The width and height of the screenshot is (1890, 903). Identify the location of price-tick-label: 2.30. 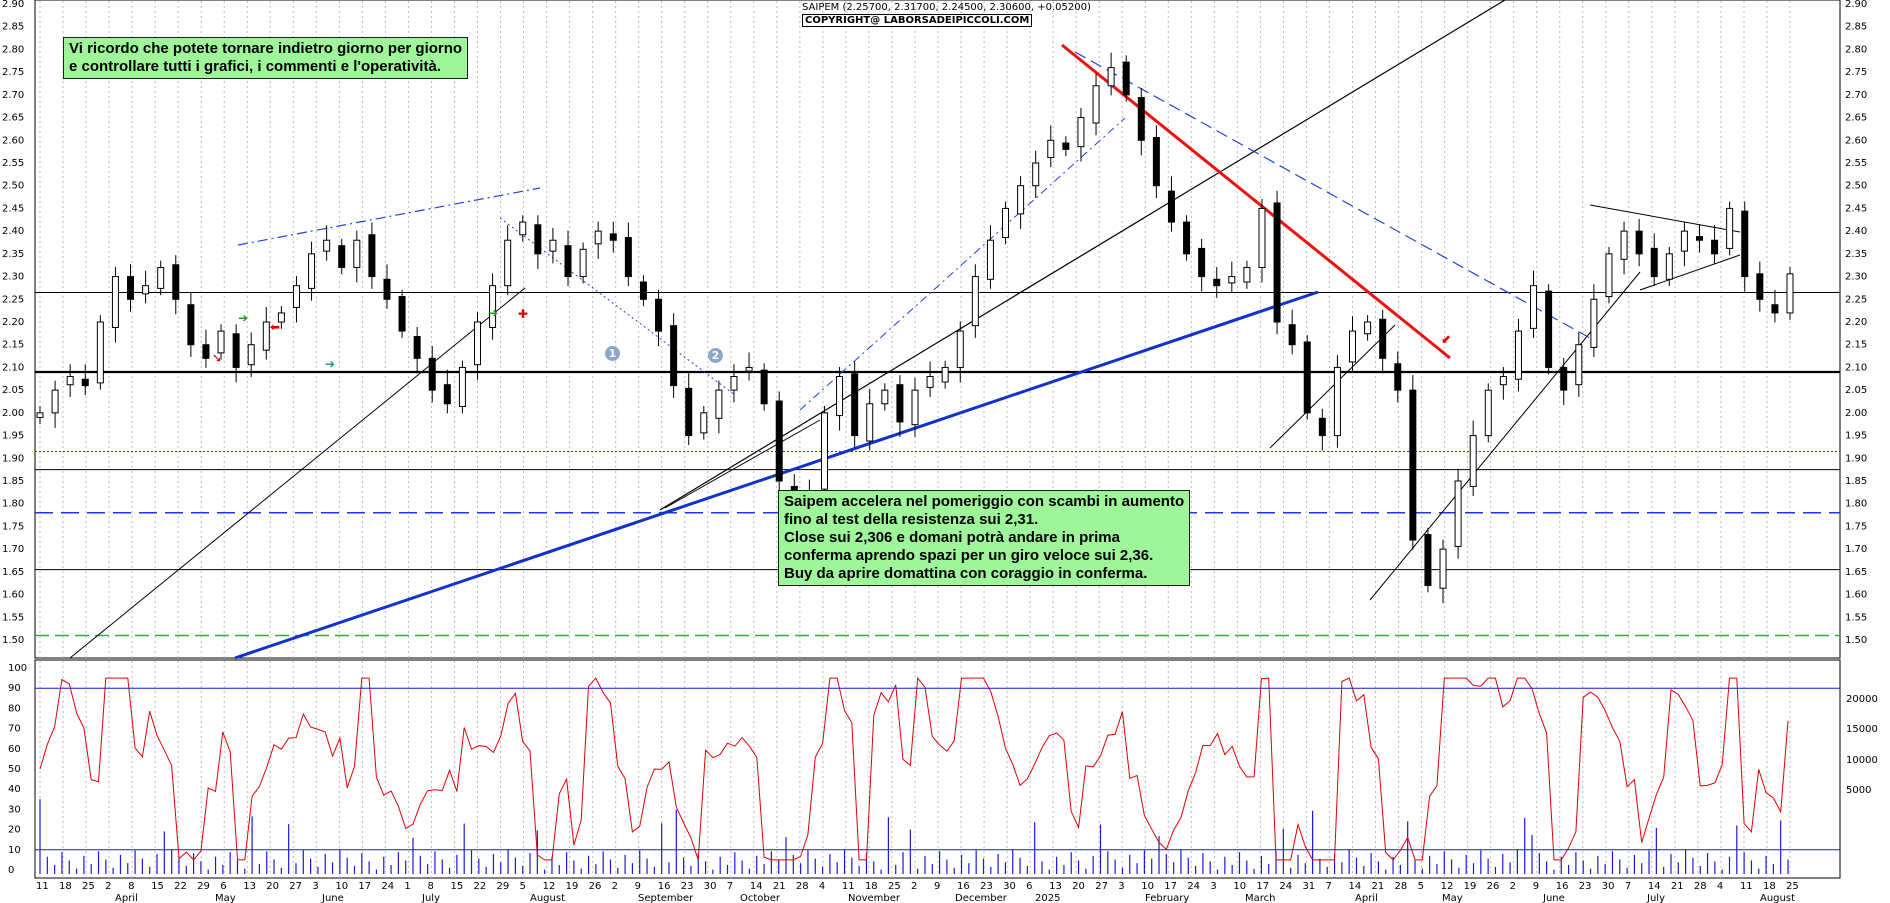
(13, 277).